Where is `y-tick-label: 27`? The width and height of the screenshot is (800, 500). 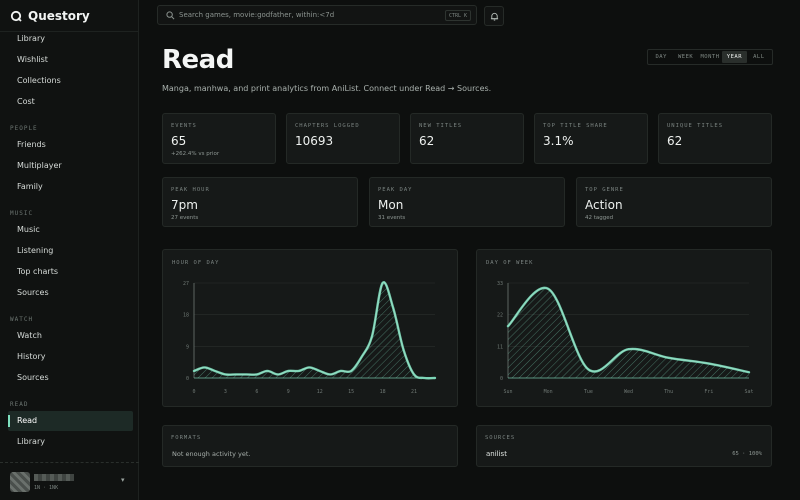 y-tick-label: 27 is located at coordinates (186, 284).